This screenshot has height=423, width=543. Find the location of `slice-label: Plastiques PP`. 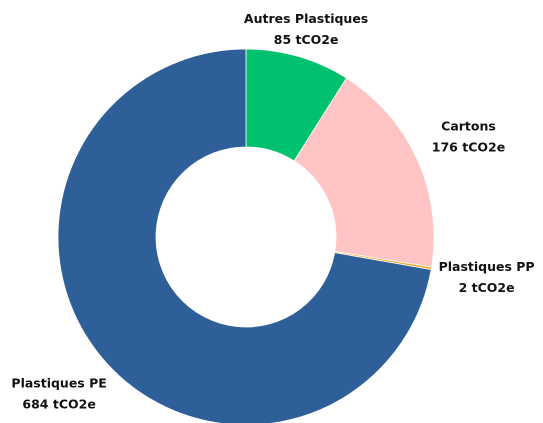

slice-label: Plastiques PP is located at coordinates (487, 266).